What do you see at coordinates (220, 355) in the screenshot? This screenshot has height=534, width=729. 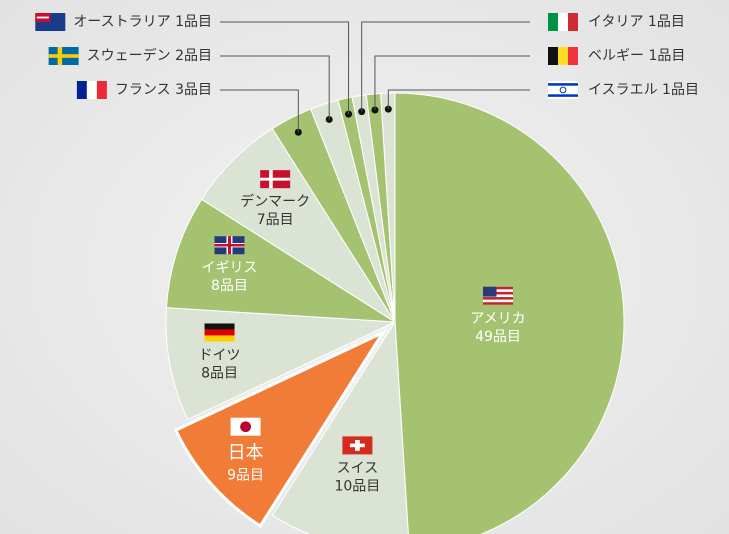 I see `slice-label: ドイツ` at bounding box center [220, 355].